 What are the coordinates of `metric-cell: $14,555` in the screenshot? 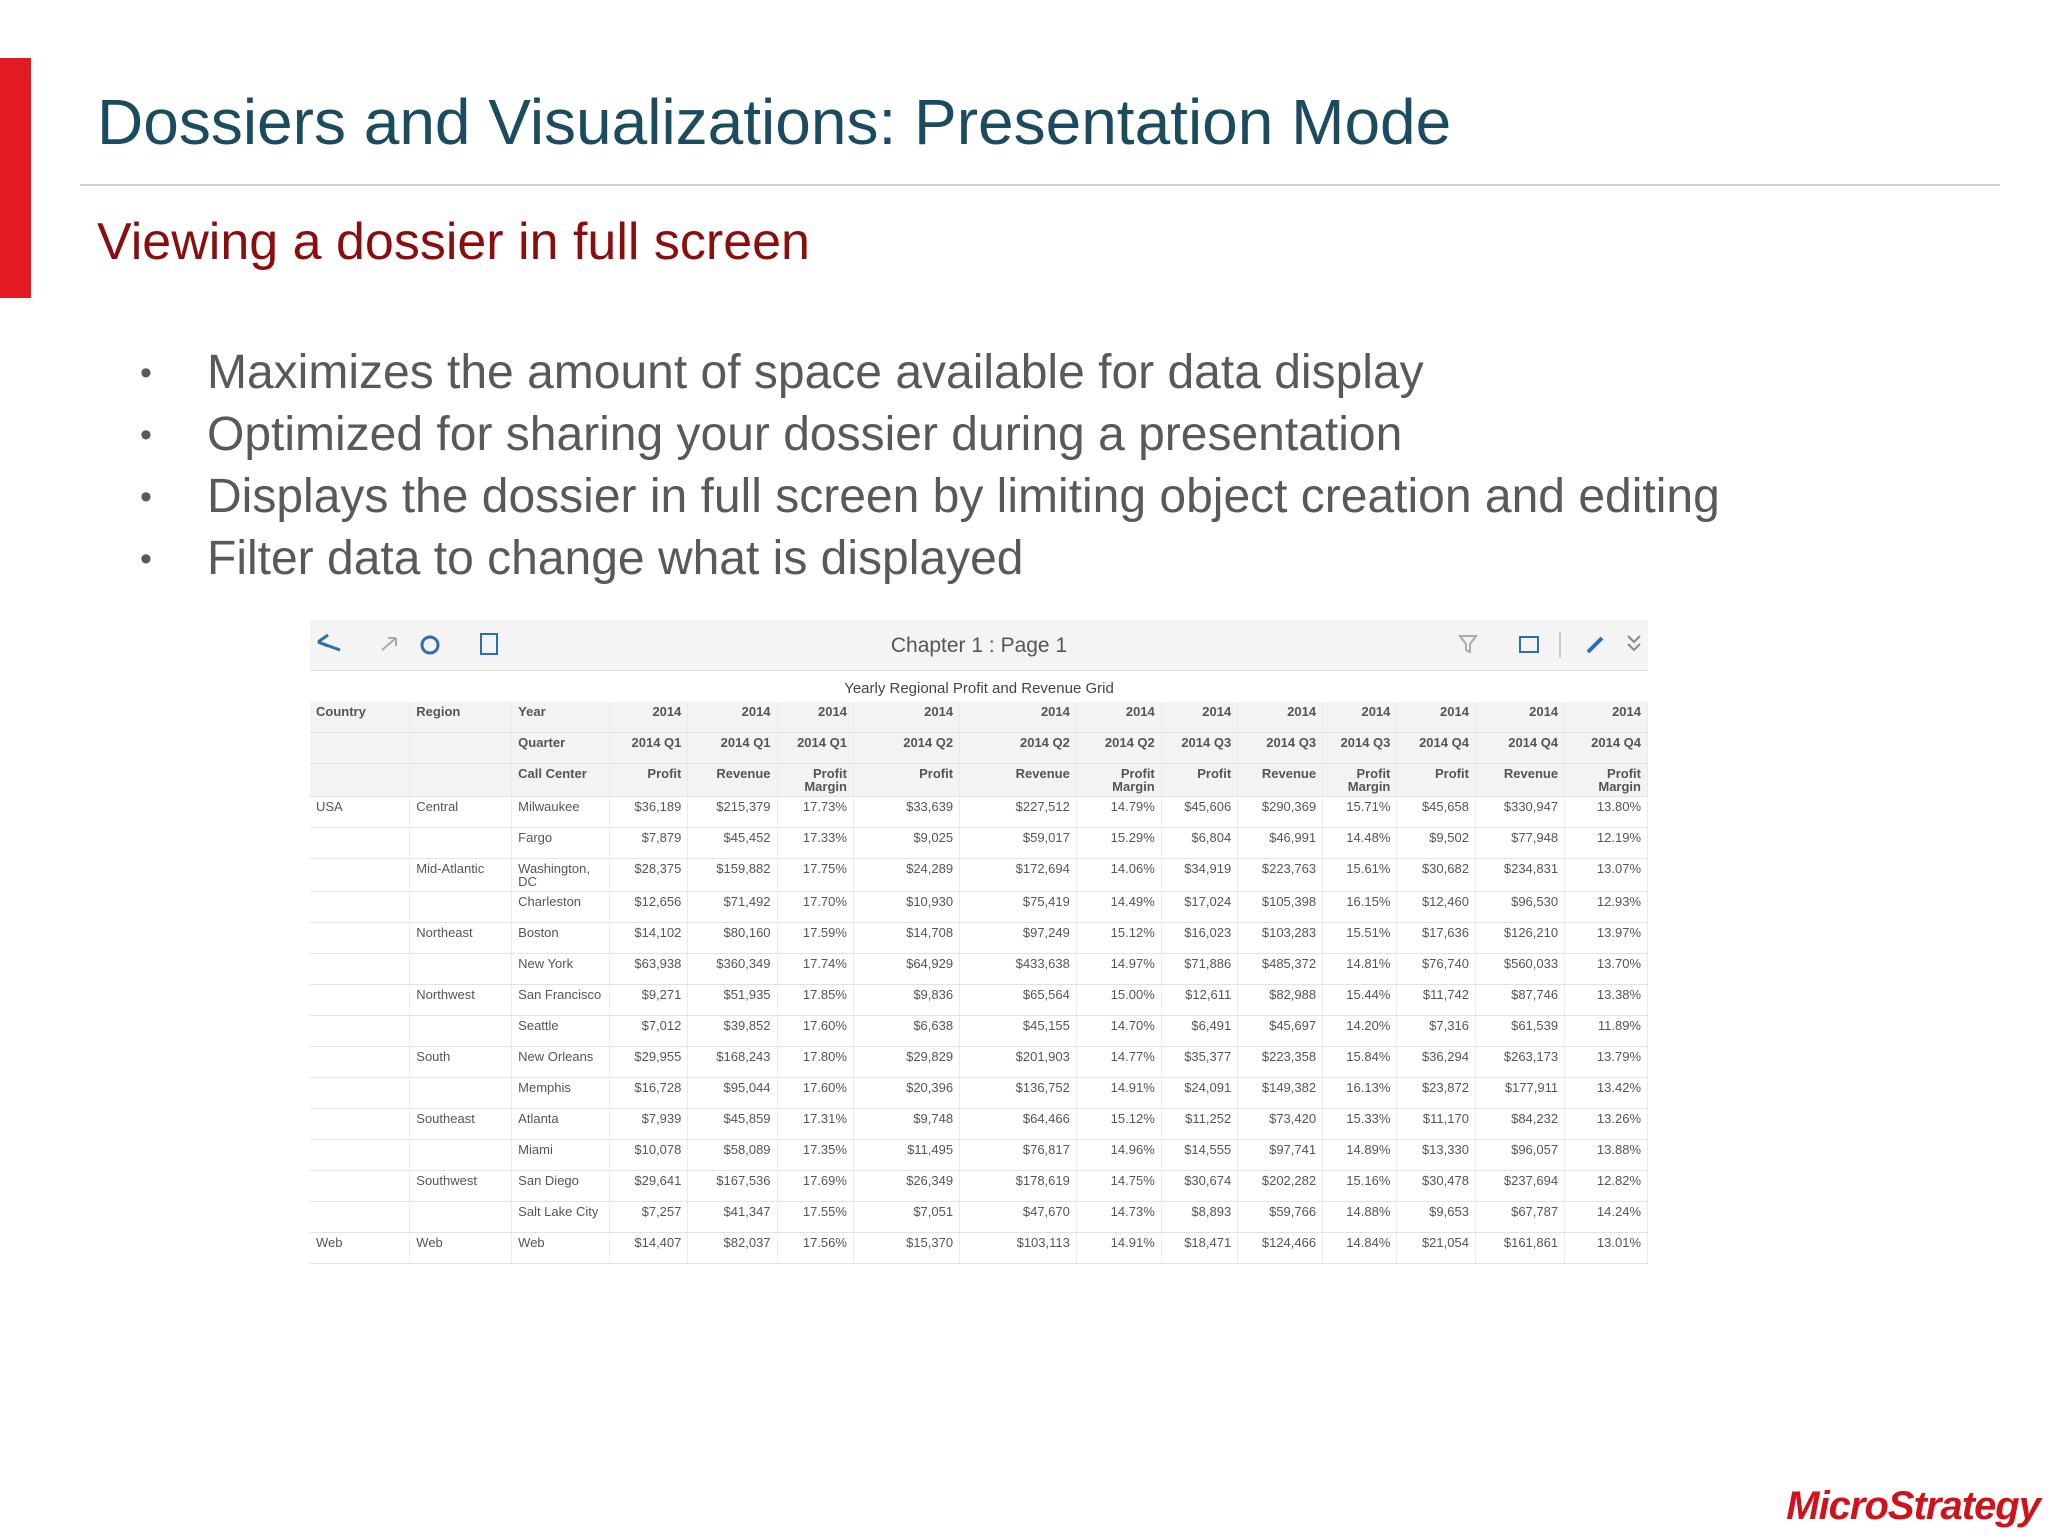 It's located at (1200, 1155).